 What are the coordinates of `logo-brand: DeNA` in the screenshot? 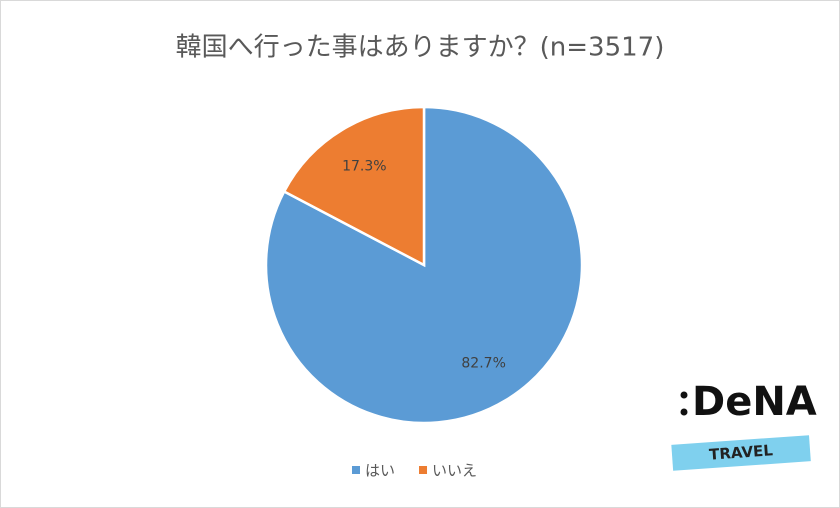 It's located at (754, 402).